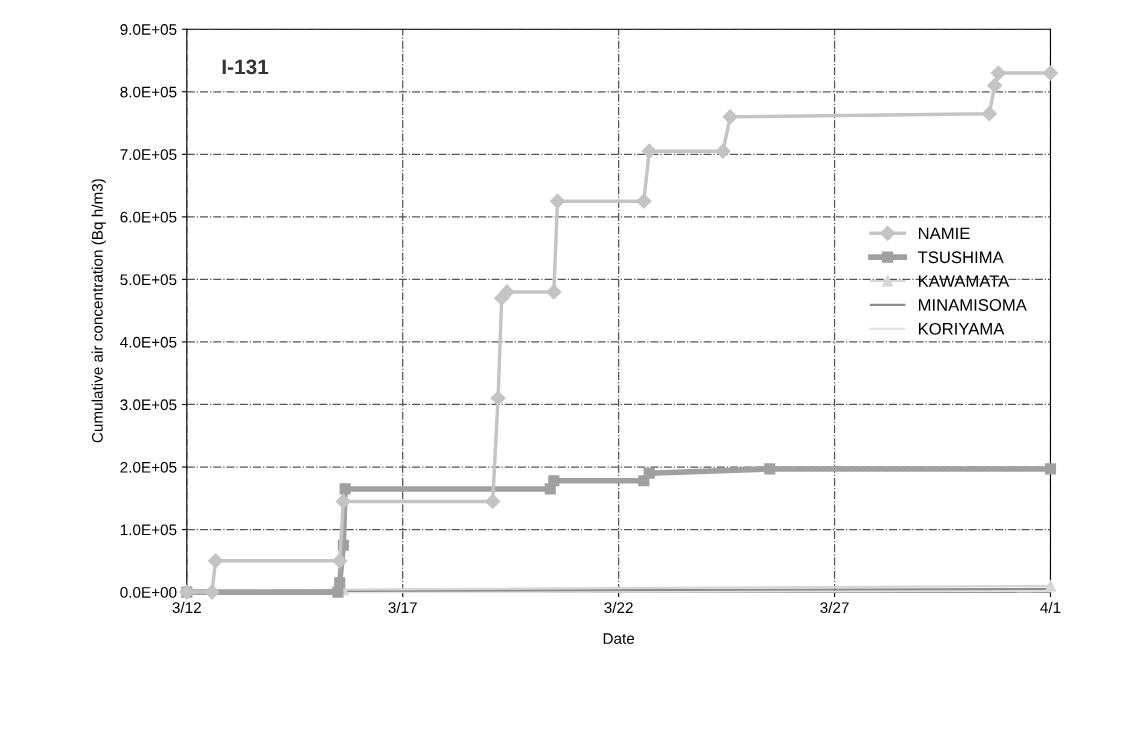 The height and width of the screenshot is (731, 1132). Describe the element at coordinates (148, 405) in the screenshot. I see `y-tick-label: 3.0E+05` at that location.